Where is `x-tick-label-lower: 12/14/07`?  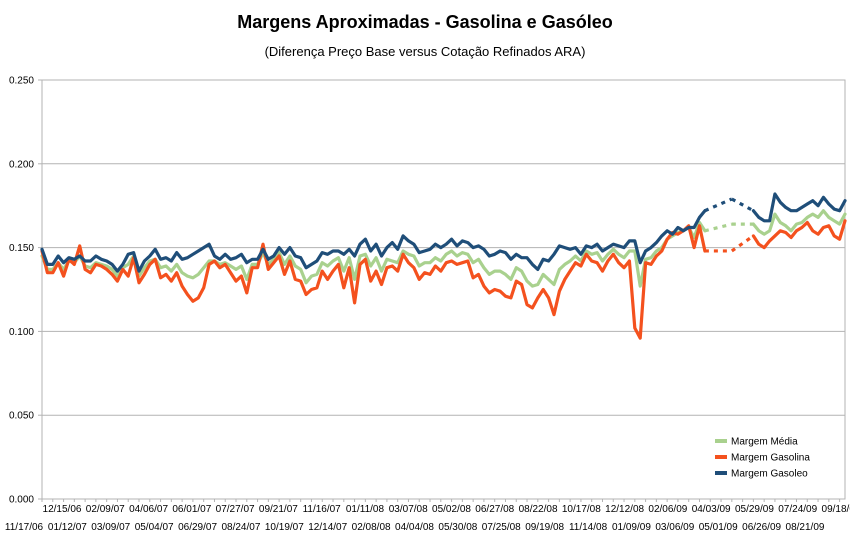
x-tick-label-lower: 12/14/07 is located at coordinates (327, 527).